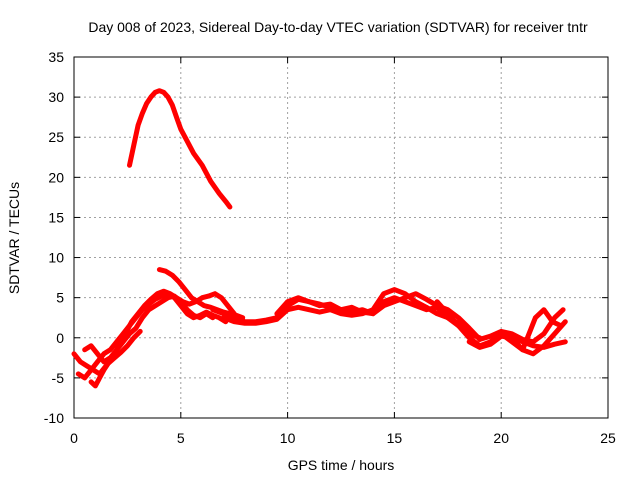  I want to click on y-tick-labels: -10 -5 0 5 10 15 20 25 30 35, so click(54, 237).